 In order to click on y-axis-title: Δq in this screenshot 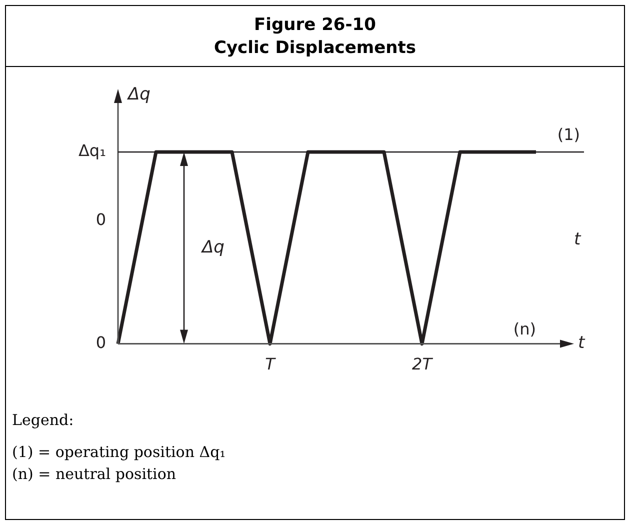, I will do `click(138, 94)`.